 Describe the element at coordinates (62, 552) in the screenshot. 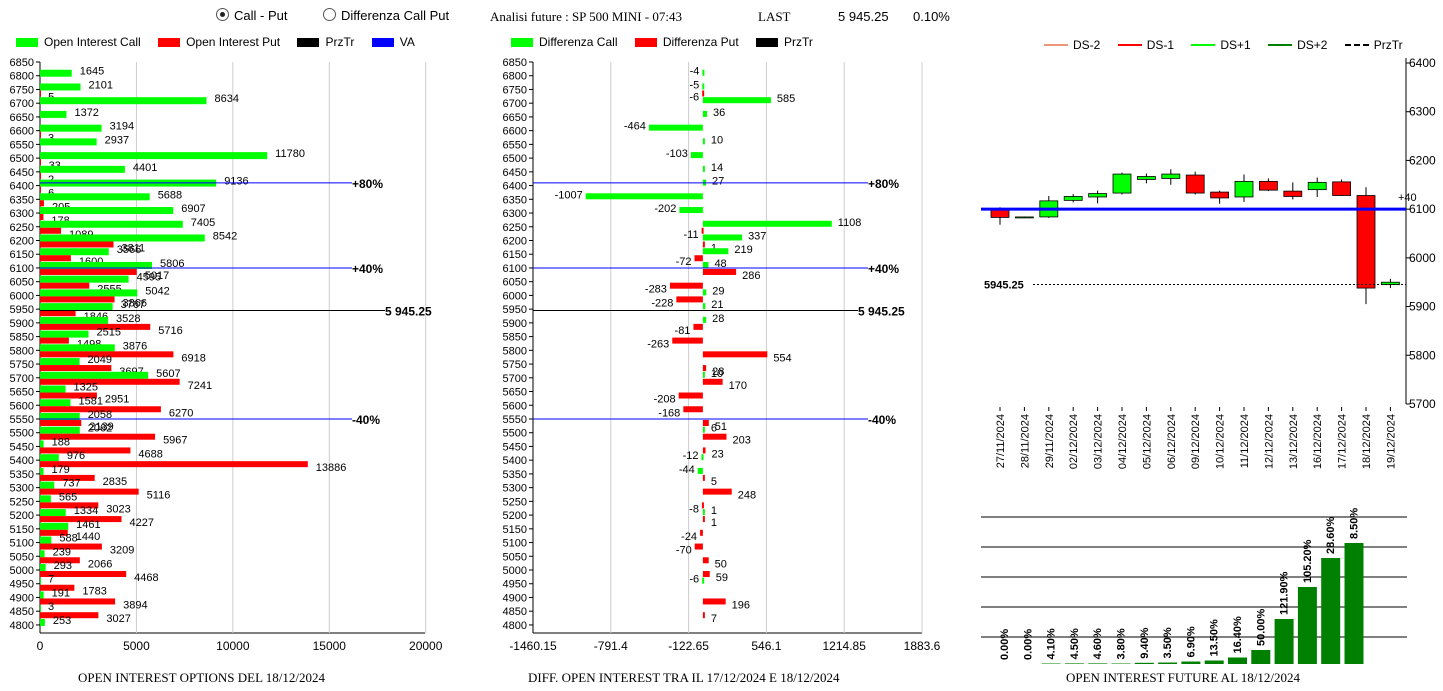

I see `options-call-value: 239` at that location.